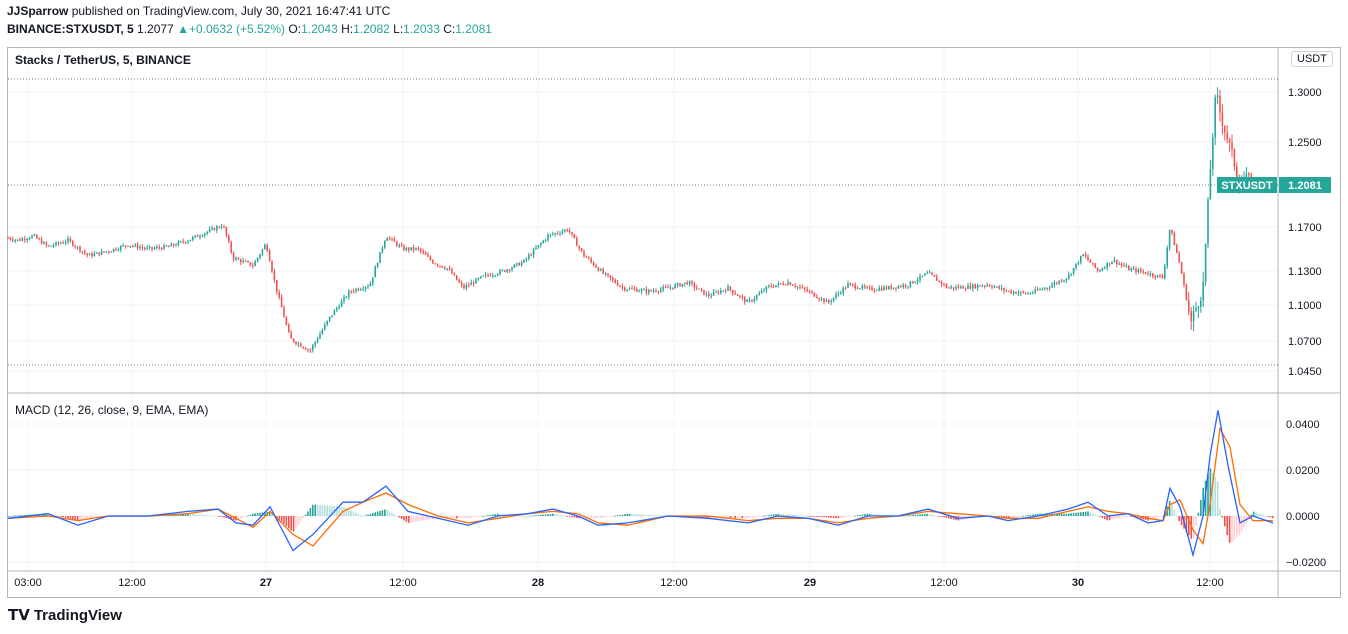  Describe the element at coordinates (237, 29) in the screenshot. I see `change-value: +0.0632 (+5.52%)` at that location.